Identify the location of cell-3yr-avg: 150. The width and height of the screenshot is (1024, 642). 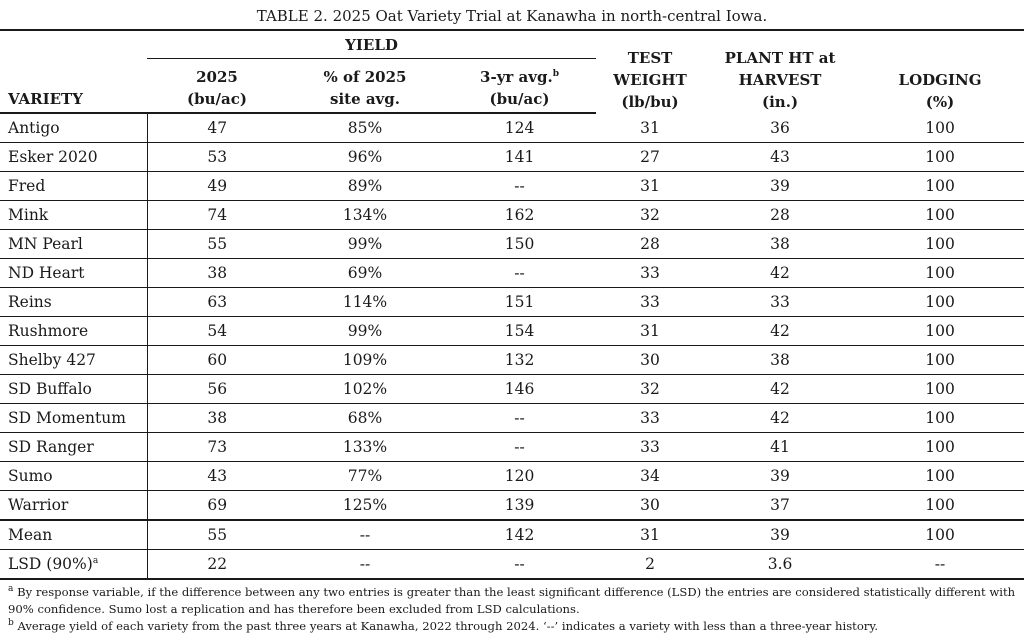
(519, 244).